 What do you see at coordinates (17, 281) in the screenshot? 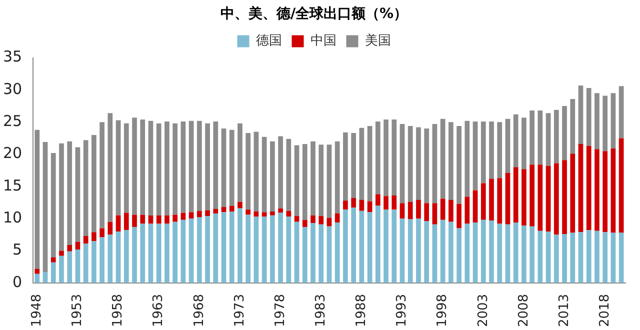
I see `y-tick-label: 0` at bounding box center [17, 281].